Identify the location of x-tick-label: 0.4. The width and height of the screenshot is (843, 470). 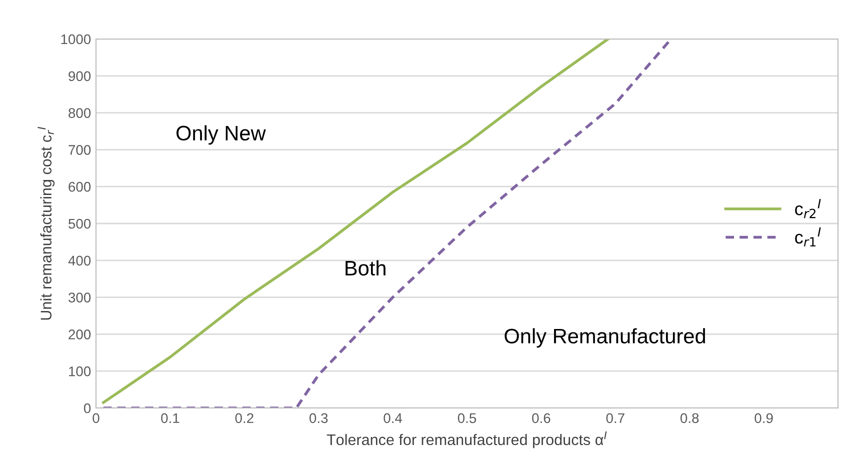
(393, 418).